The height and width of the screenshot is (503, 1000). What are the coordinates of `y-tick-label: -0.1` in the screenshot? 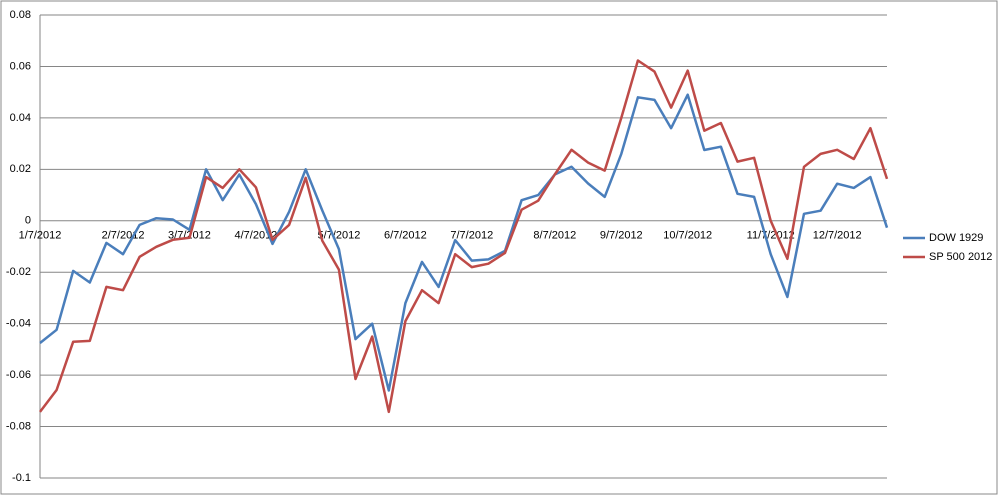 It's located at (21, 478).